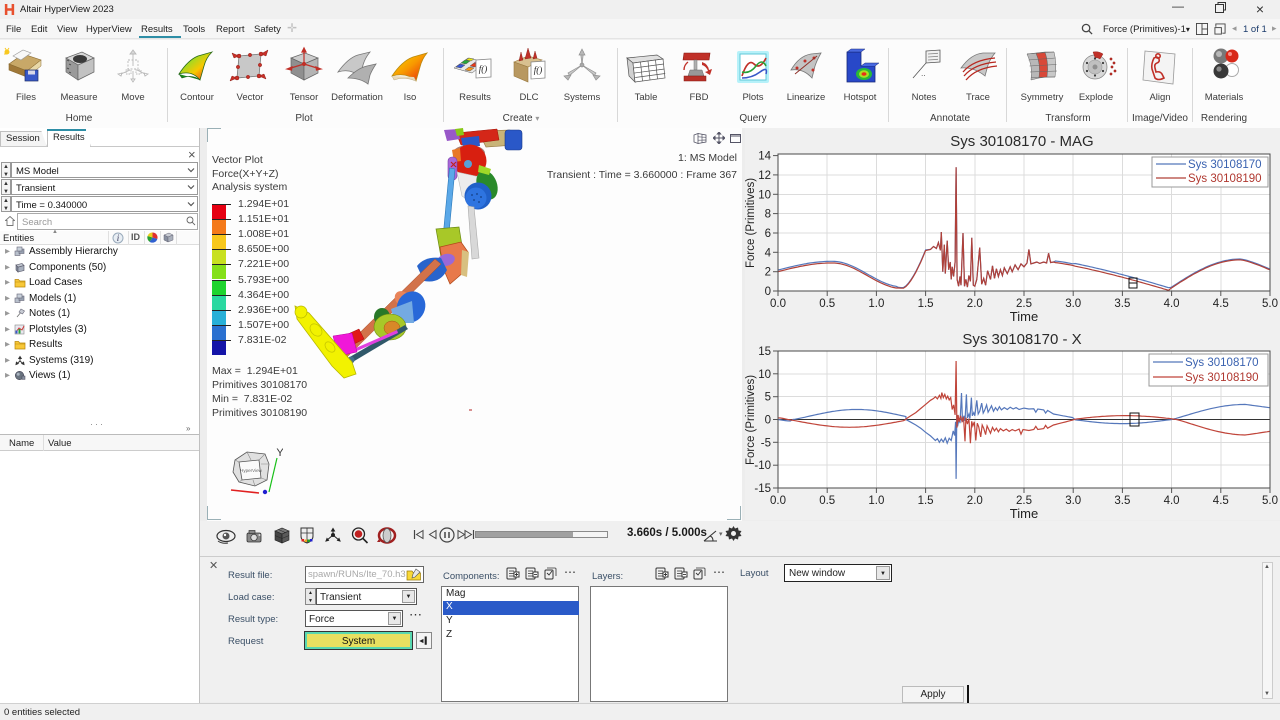 Image resolution: width=1280 pixels, height=720 pixels. Describe the element at coordinates (768, 398) in the screenshot. I see `svg-text: 5` at that location.